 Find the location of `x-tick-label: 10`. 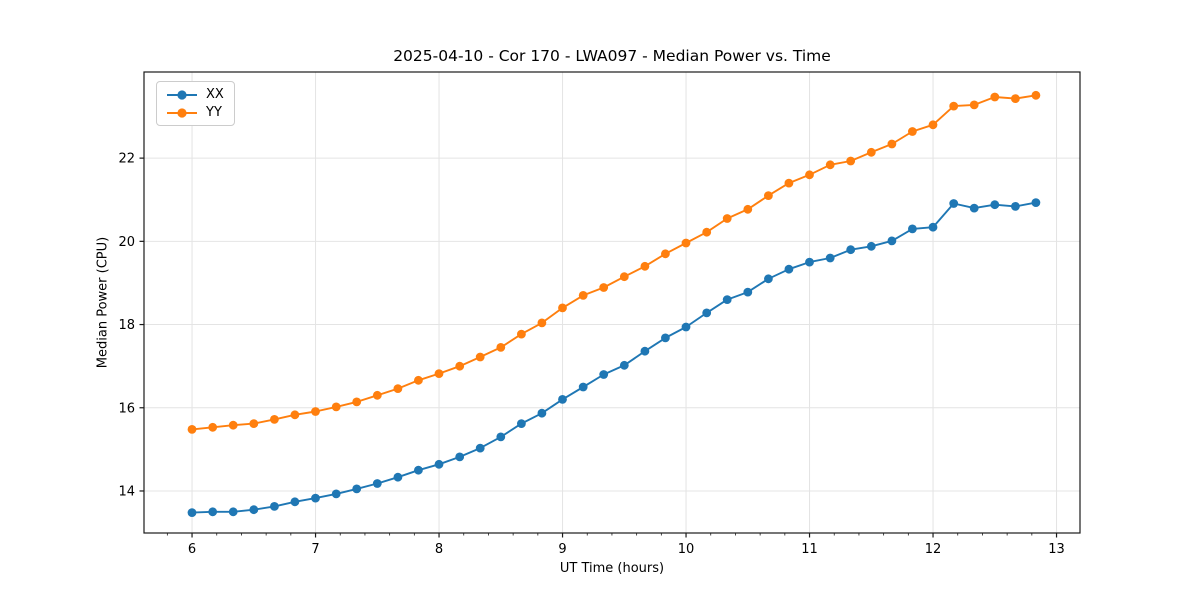

x-tick-label: 10 is located at coordinates (686, 549).